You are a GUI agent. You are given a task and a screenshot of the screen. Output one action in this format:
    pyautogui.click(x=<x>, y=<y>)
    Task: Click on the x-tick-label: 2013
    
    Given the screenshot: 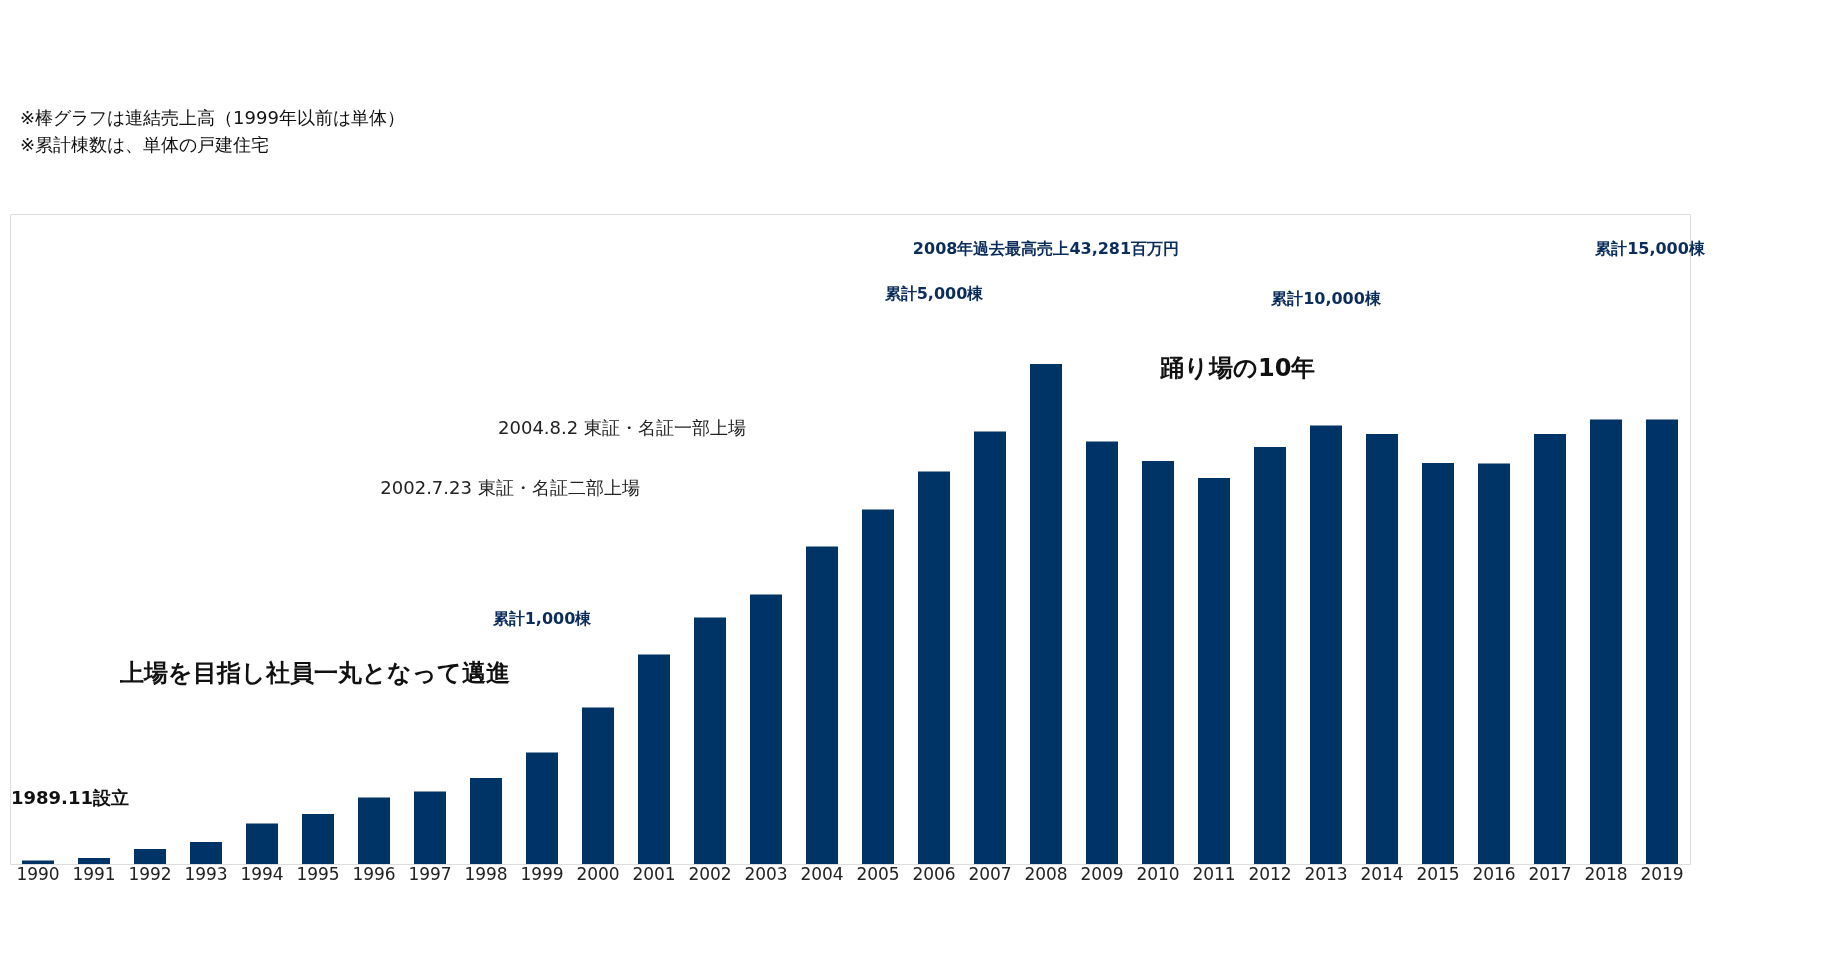 What is the action you would take?
    pyautogui.click(x=1326, y=873)
    